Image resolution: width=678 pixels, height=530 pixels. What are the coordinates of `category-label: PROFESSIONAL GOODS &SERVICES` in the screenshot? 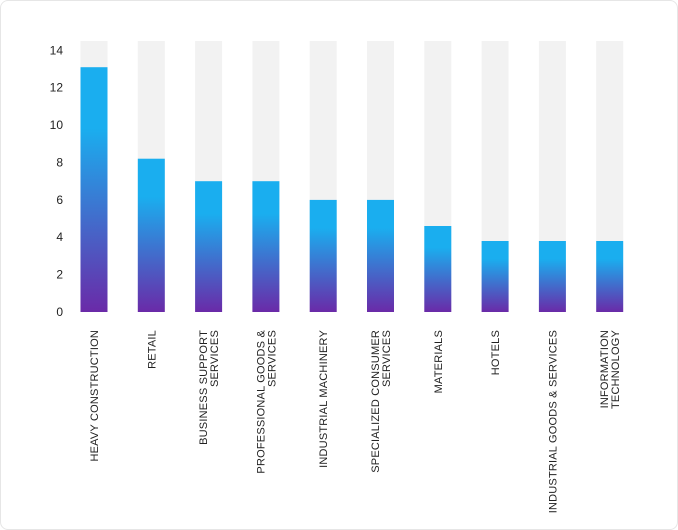 It's located at (266, 402).